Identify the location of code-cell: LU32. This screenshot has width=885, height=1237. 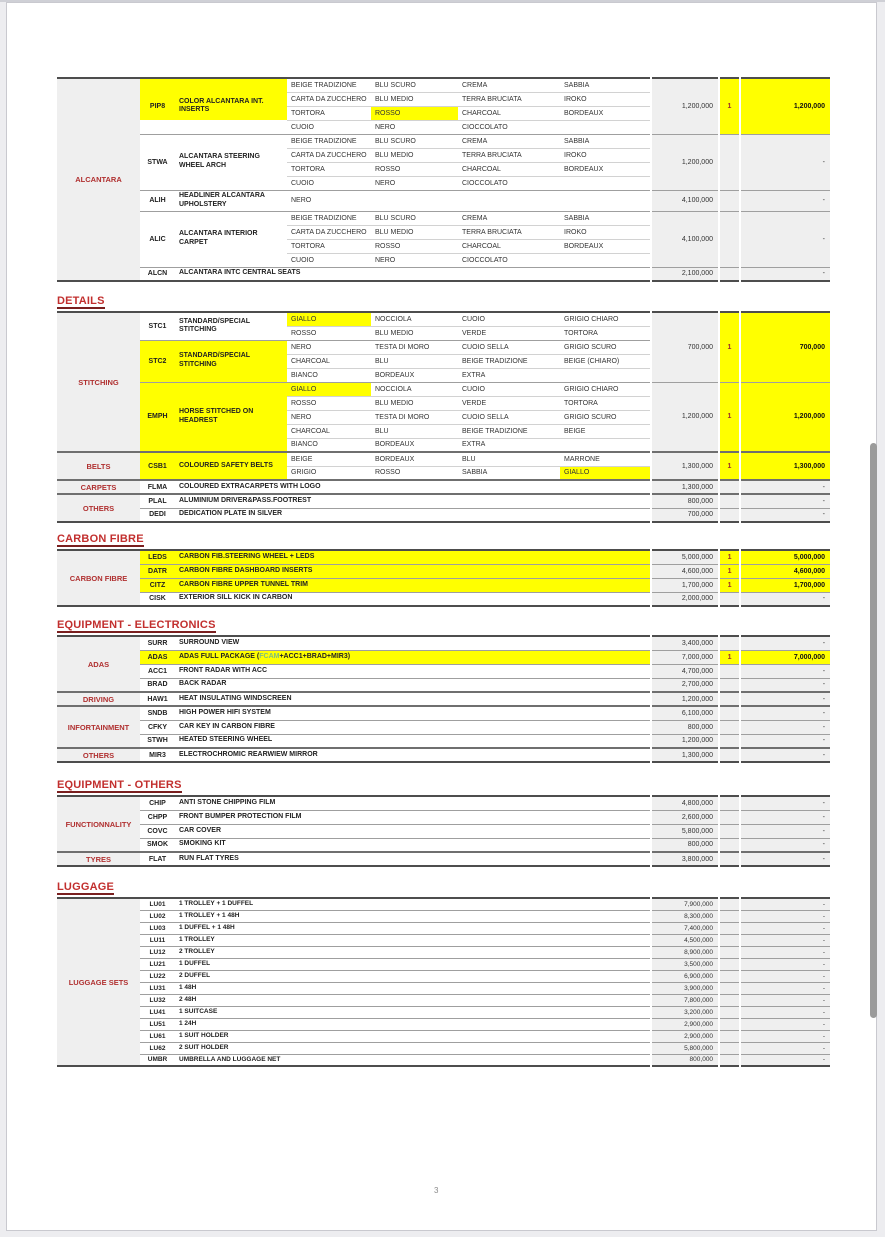
(157, 999).